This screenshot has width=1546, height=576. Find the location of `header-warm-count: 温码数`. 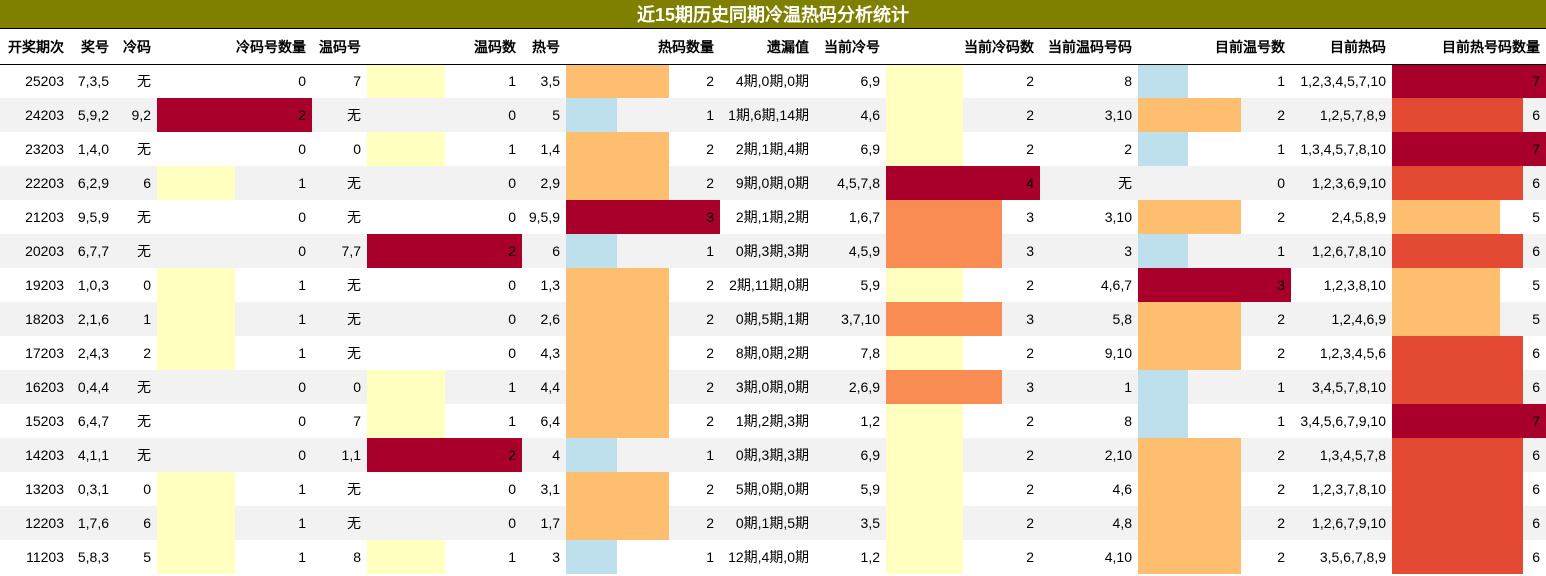

header-warm-count: 温码数 is located at coordinates (444, 47).